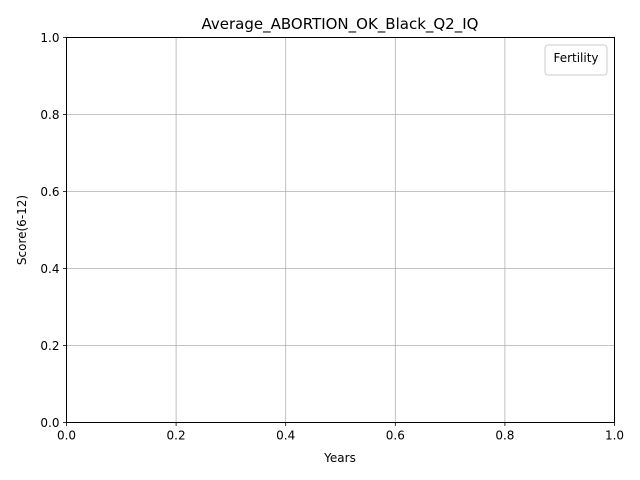  Describe the element at coordinates (66, 436) in the screenshot. I see `x-tick-label: 0.0` at that location.